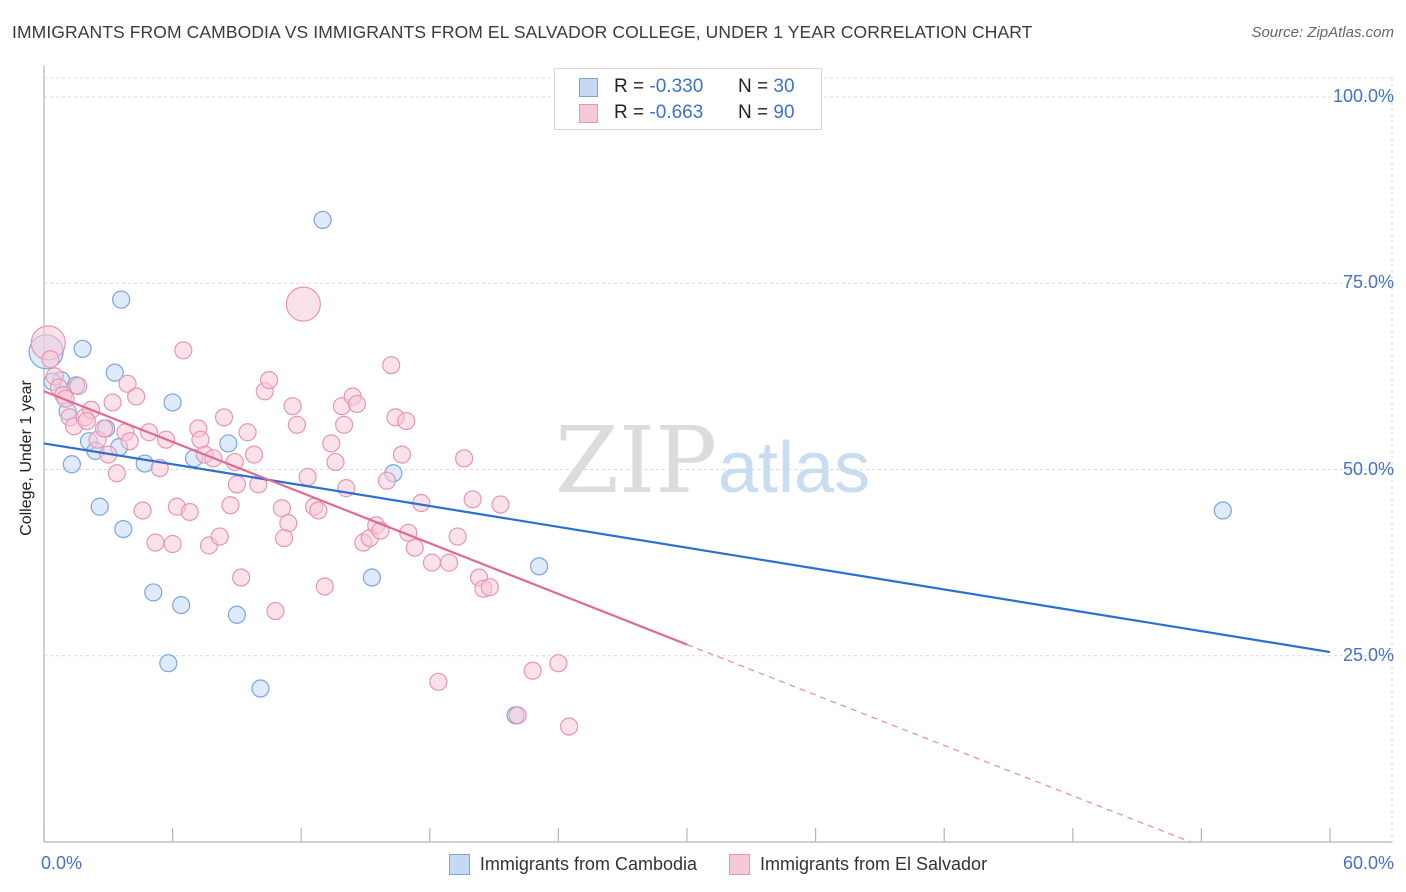 The height and width of the screenshot is (892, 1406). Describe the element at coordinates (1368, 863) in the screenshot. I see `x-tick-max: 60.0%` at that location.